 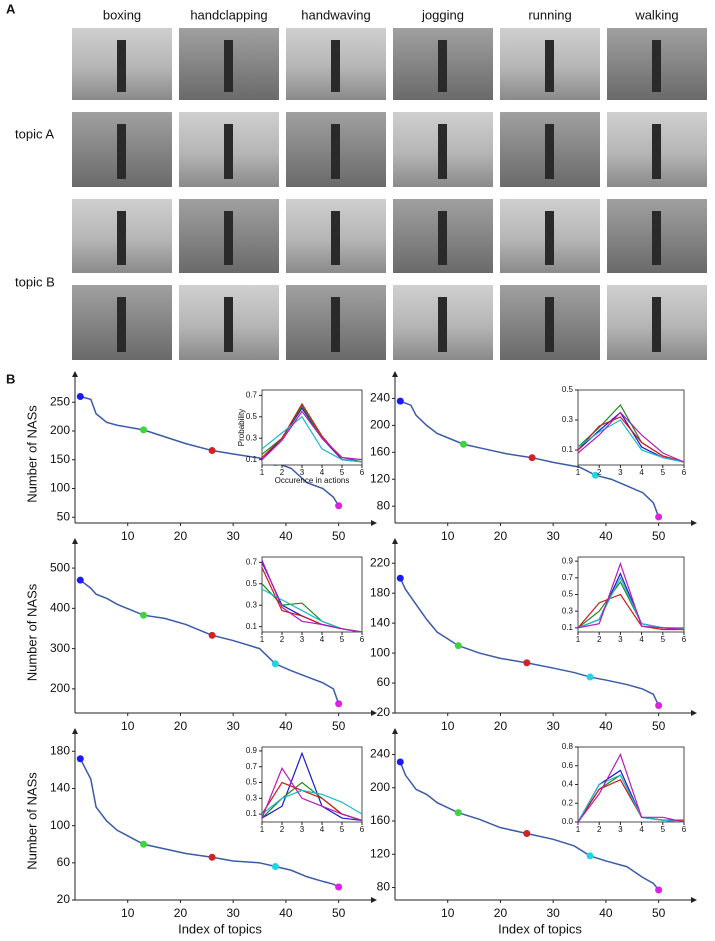 I want to click on y-tick-label: 20, so click(x=384, y=712).